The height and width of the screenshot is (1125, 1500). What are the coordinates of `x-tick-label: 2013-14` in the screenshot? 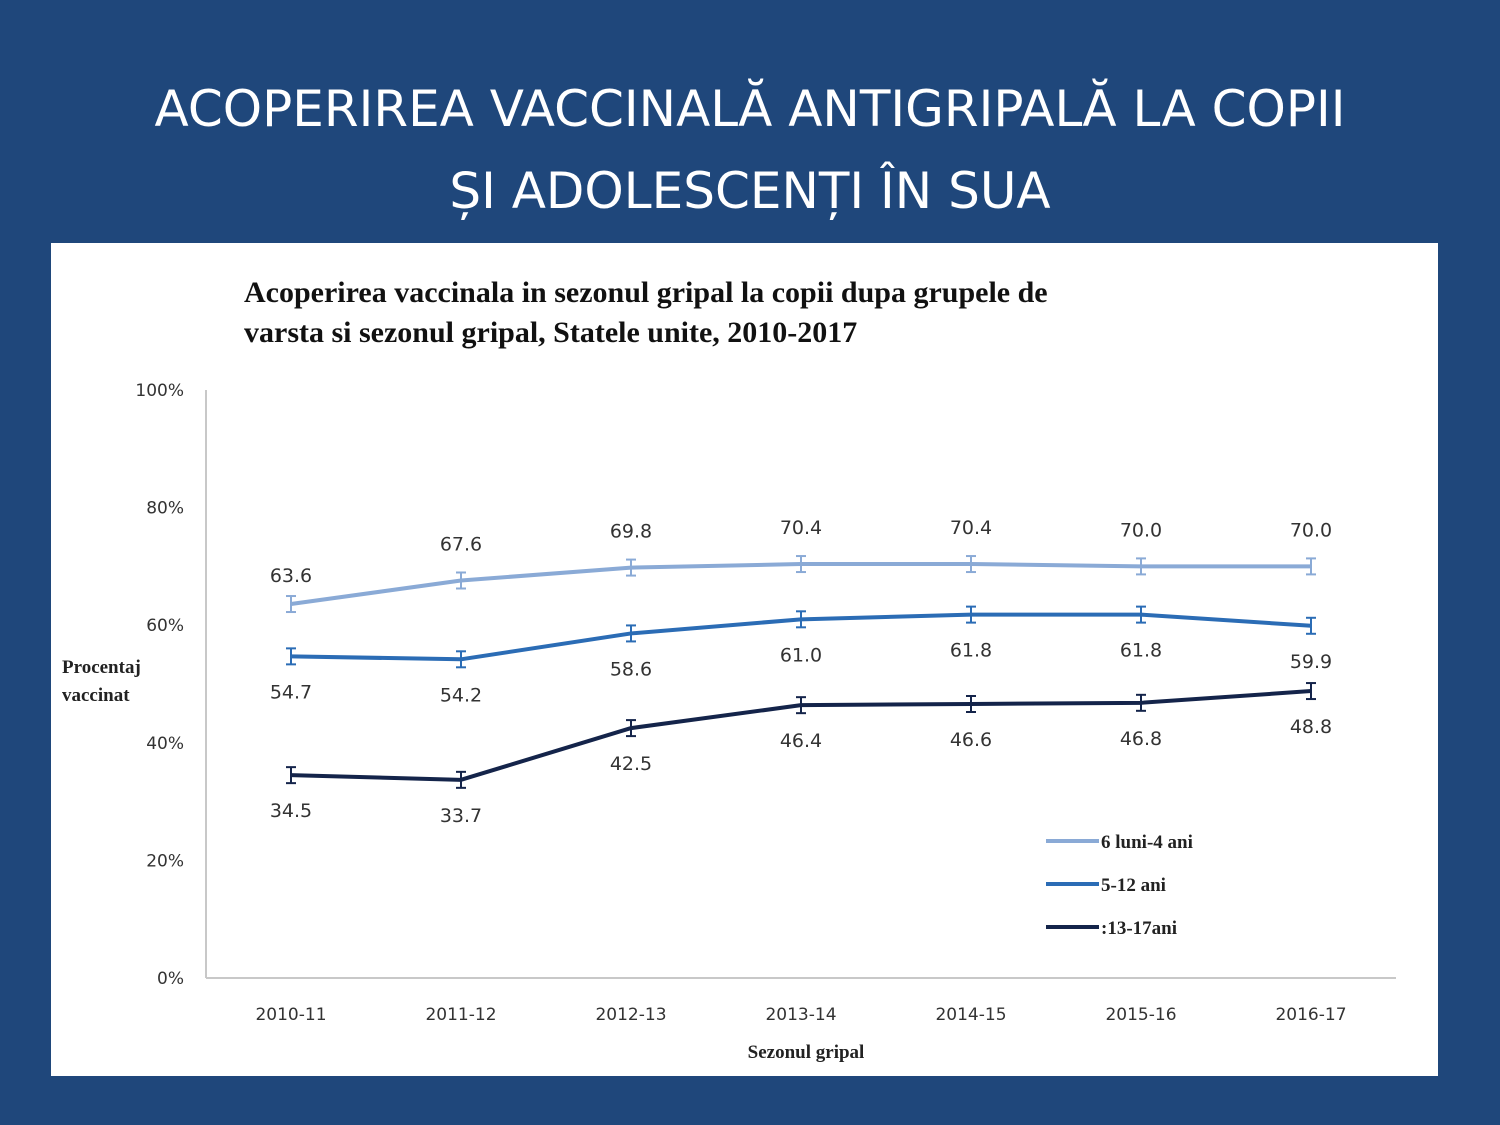 It's located at (800, 1015).